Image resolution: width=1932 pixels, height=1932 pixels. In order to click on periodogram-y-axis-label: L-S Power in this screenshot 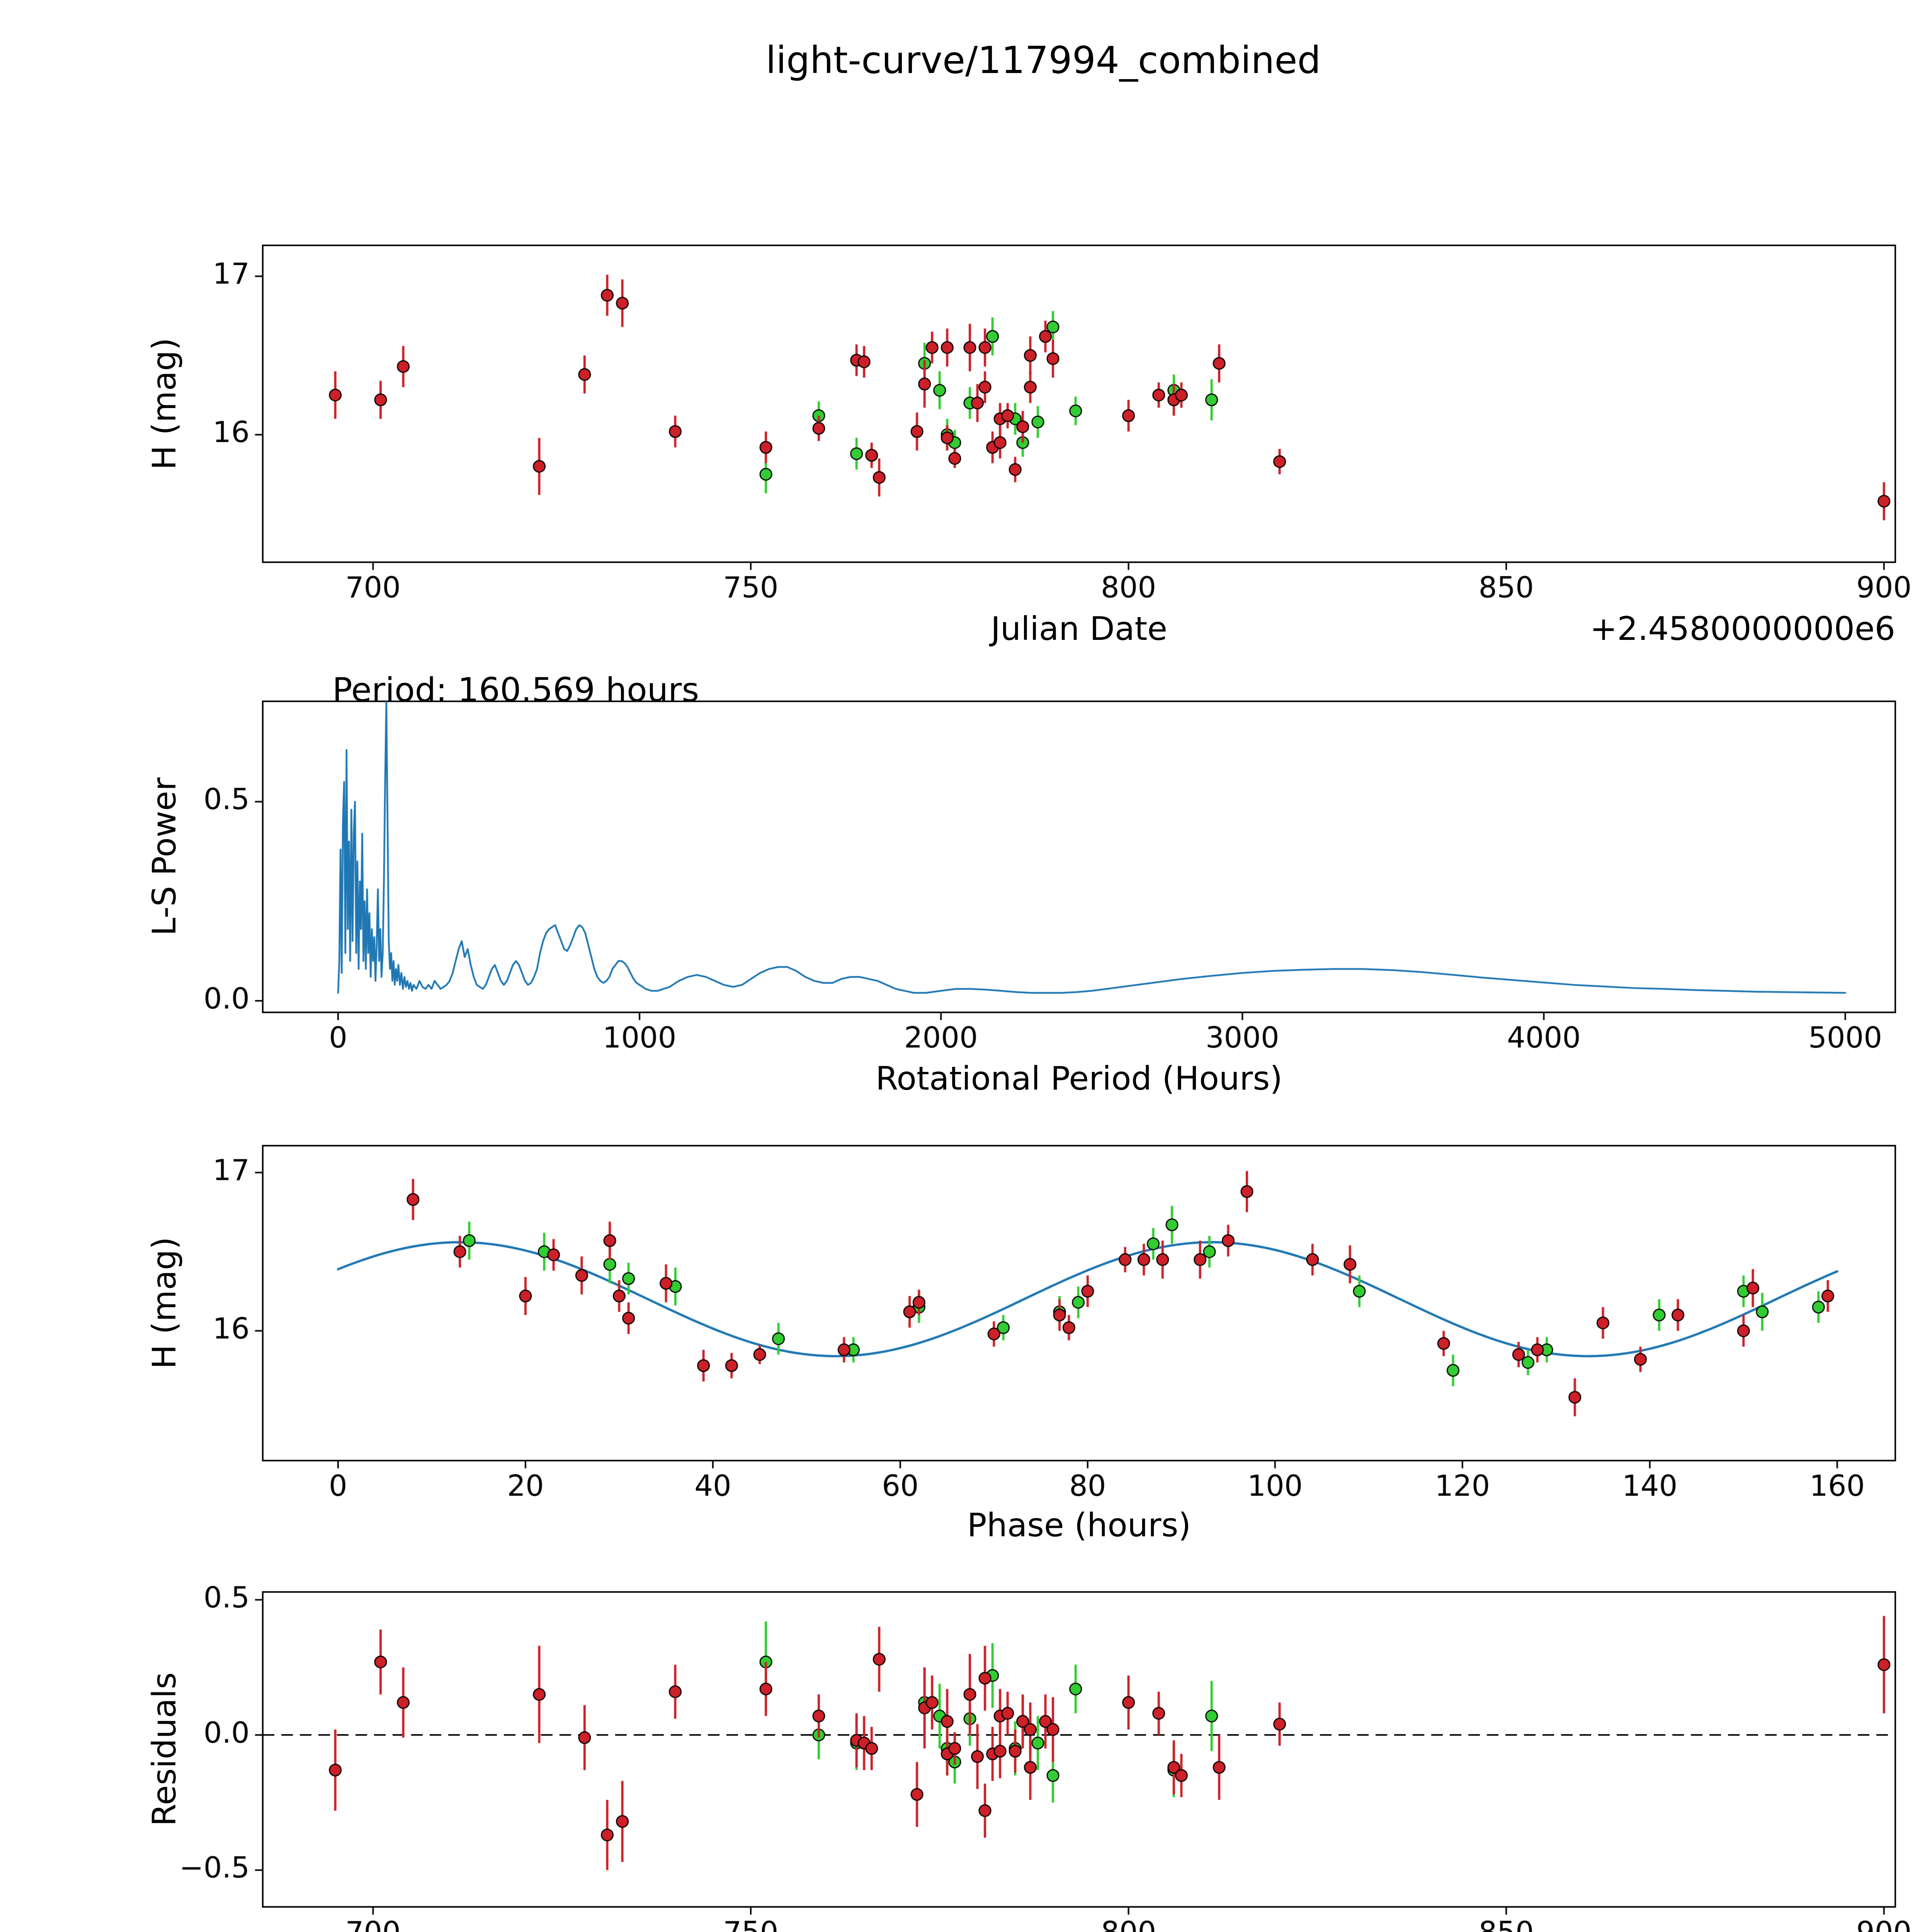, I will do `click(164, 857)`.